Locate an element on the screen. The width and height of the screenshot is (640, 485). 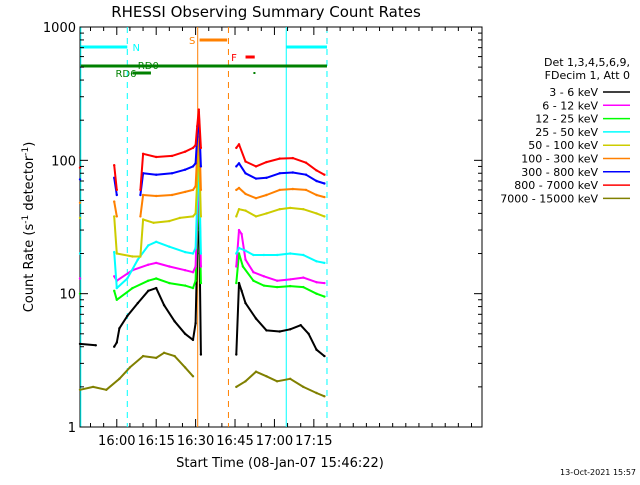
y-tick-label: 100 is located at coordinates (63, 161).